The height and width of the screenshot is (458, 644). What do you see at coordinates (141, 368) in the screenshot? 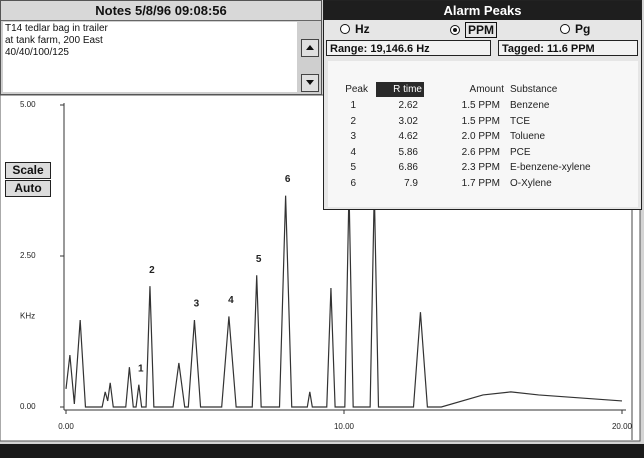
I see `peak-label: 1` at bounding box center [141, 368].